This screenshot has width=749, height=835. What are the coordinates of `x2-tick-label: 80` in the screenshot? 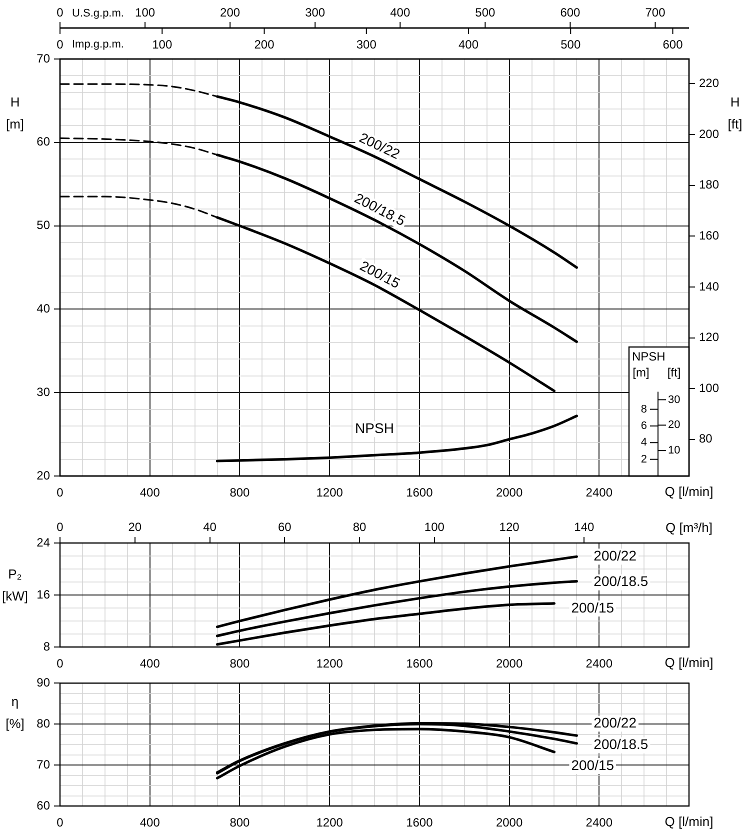 It's located at (359, 527).